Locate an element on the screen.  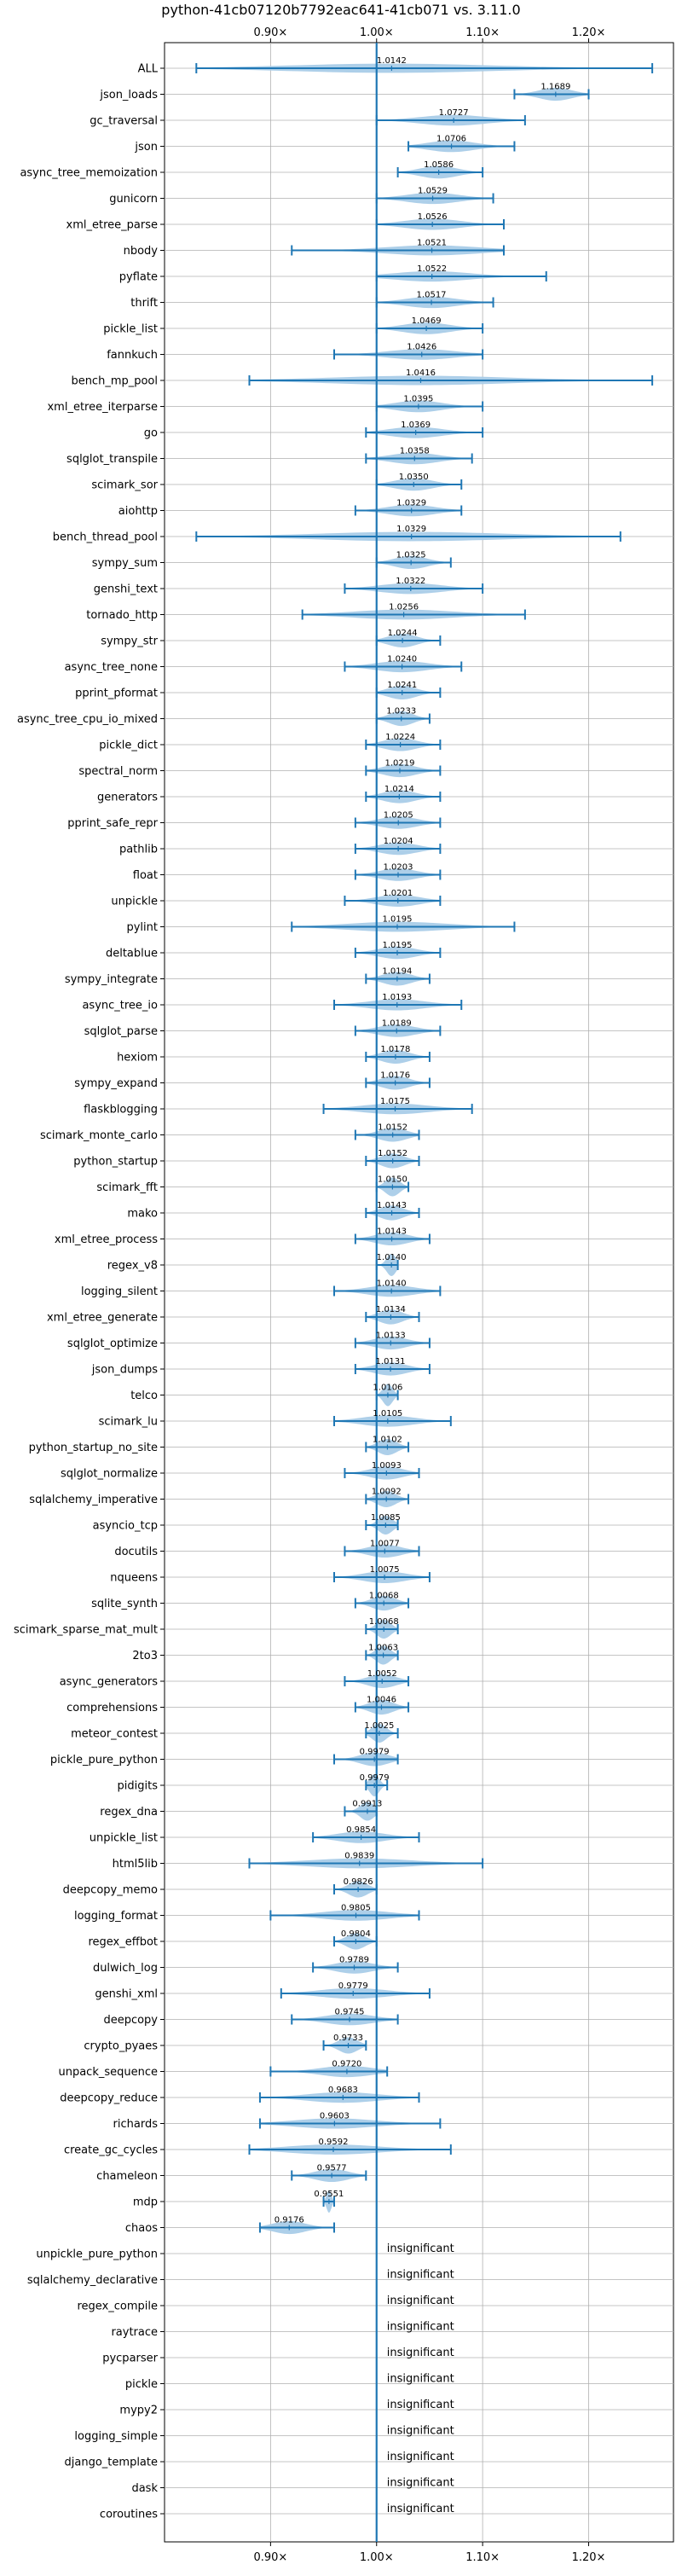
category-label: telco is located at coordinates (144, 1396).